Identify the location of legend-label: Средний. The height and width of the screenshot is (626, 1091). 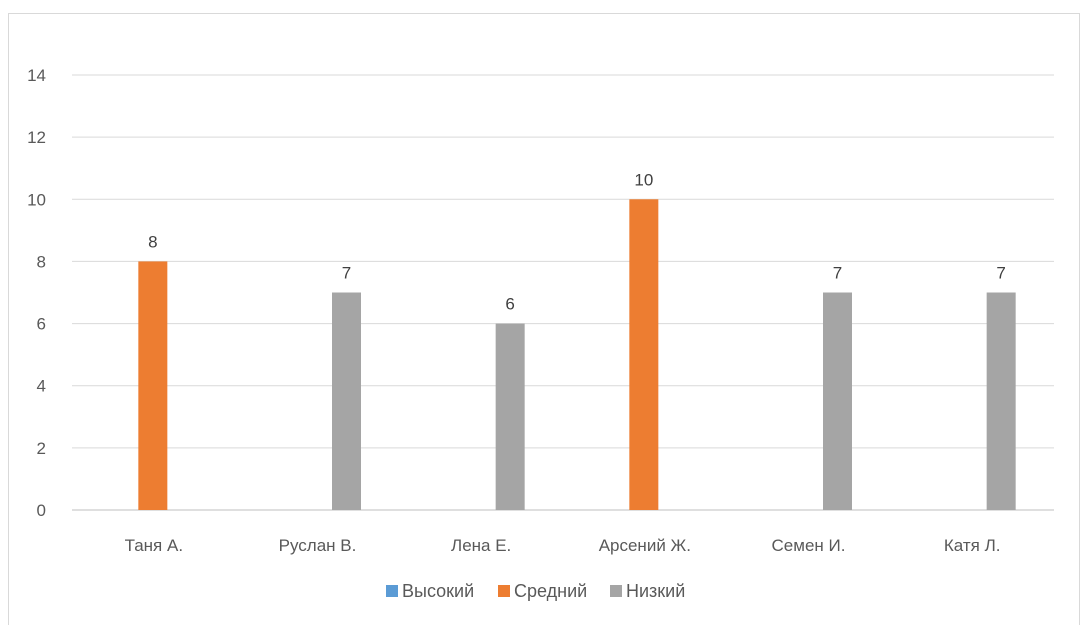
(550, 591).